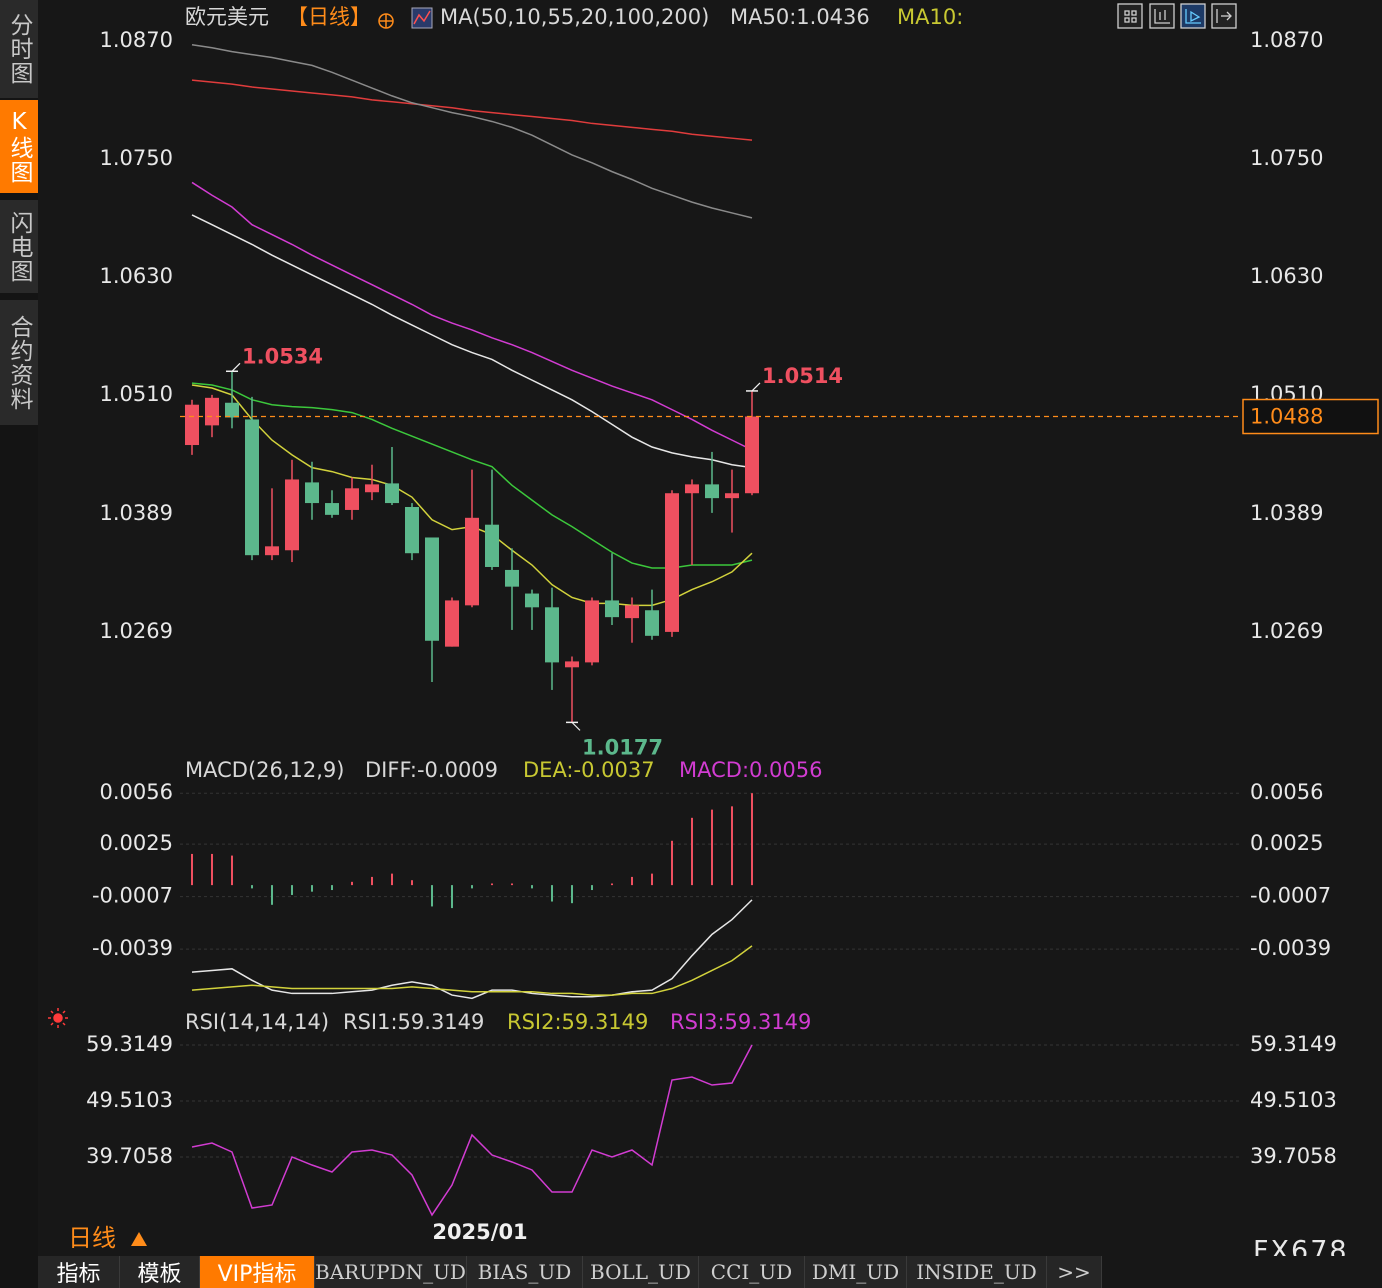  I want to click on legend-text: RSI(14,14,14), so click(257, 1022).